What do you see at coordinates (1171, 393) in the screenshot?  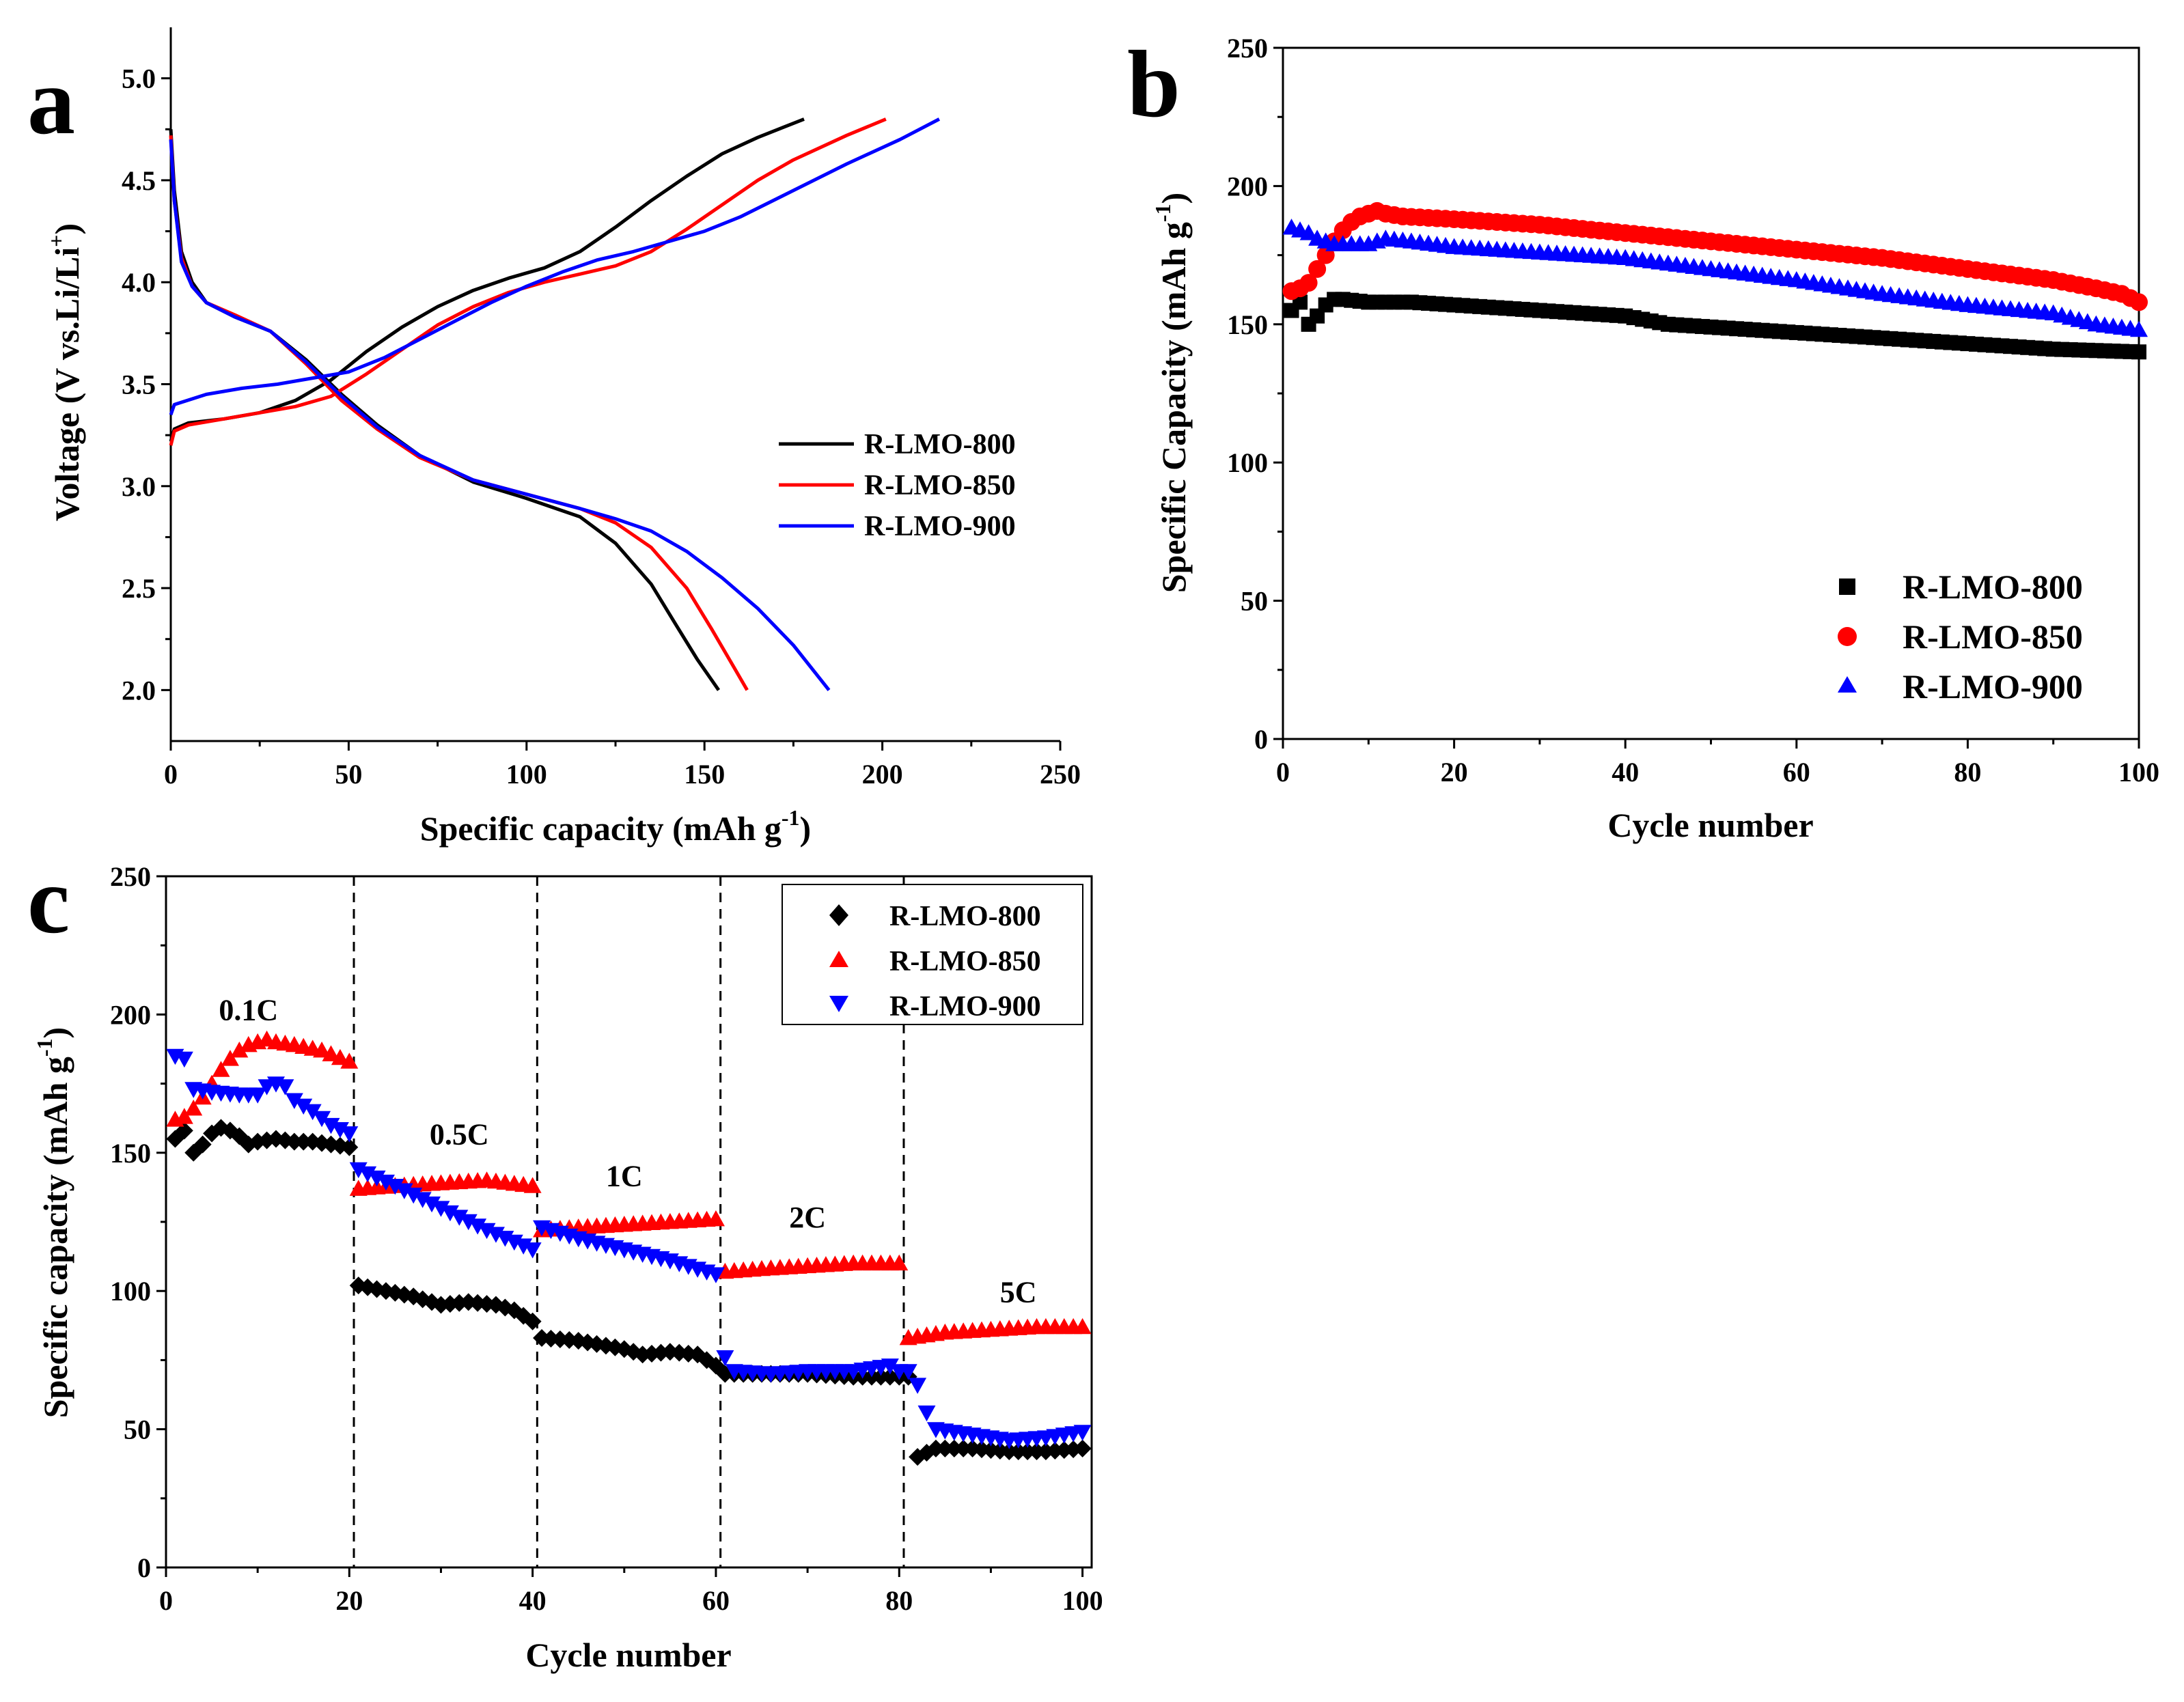 I see `panel-b-ylabel: Specific Capacity (mAh g-1)` at bounding box center [1171, 393].